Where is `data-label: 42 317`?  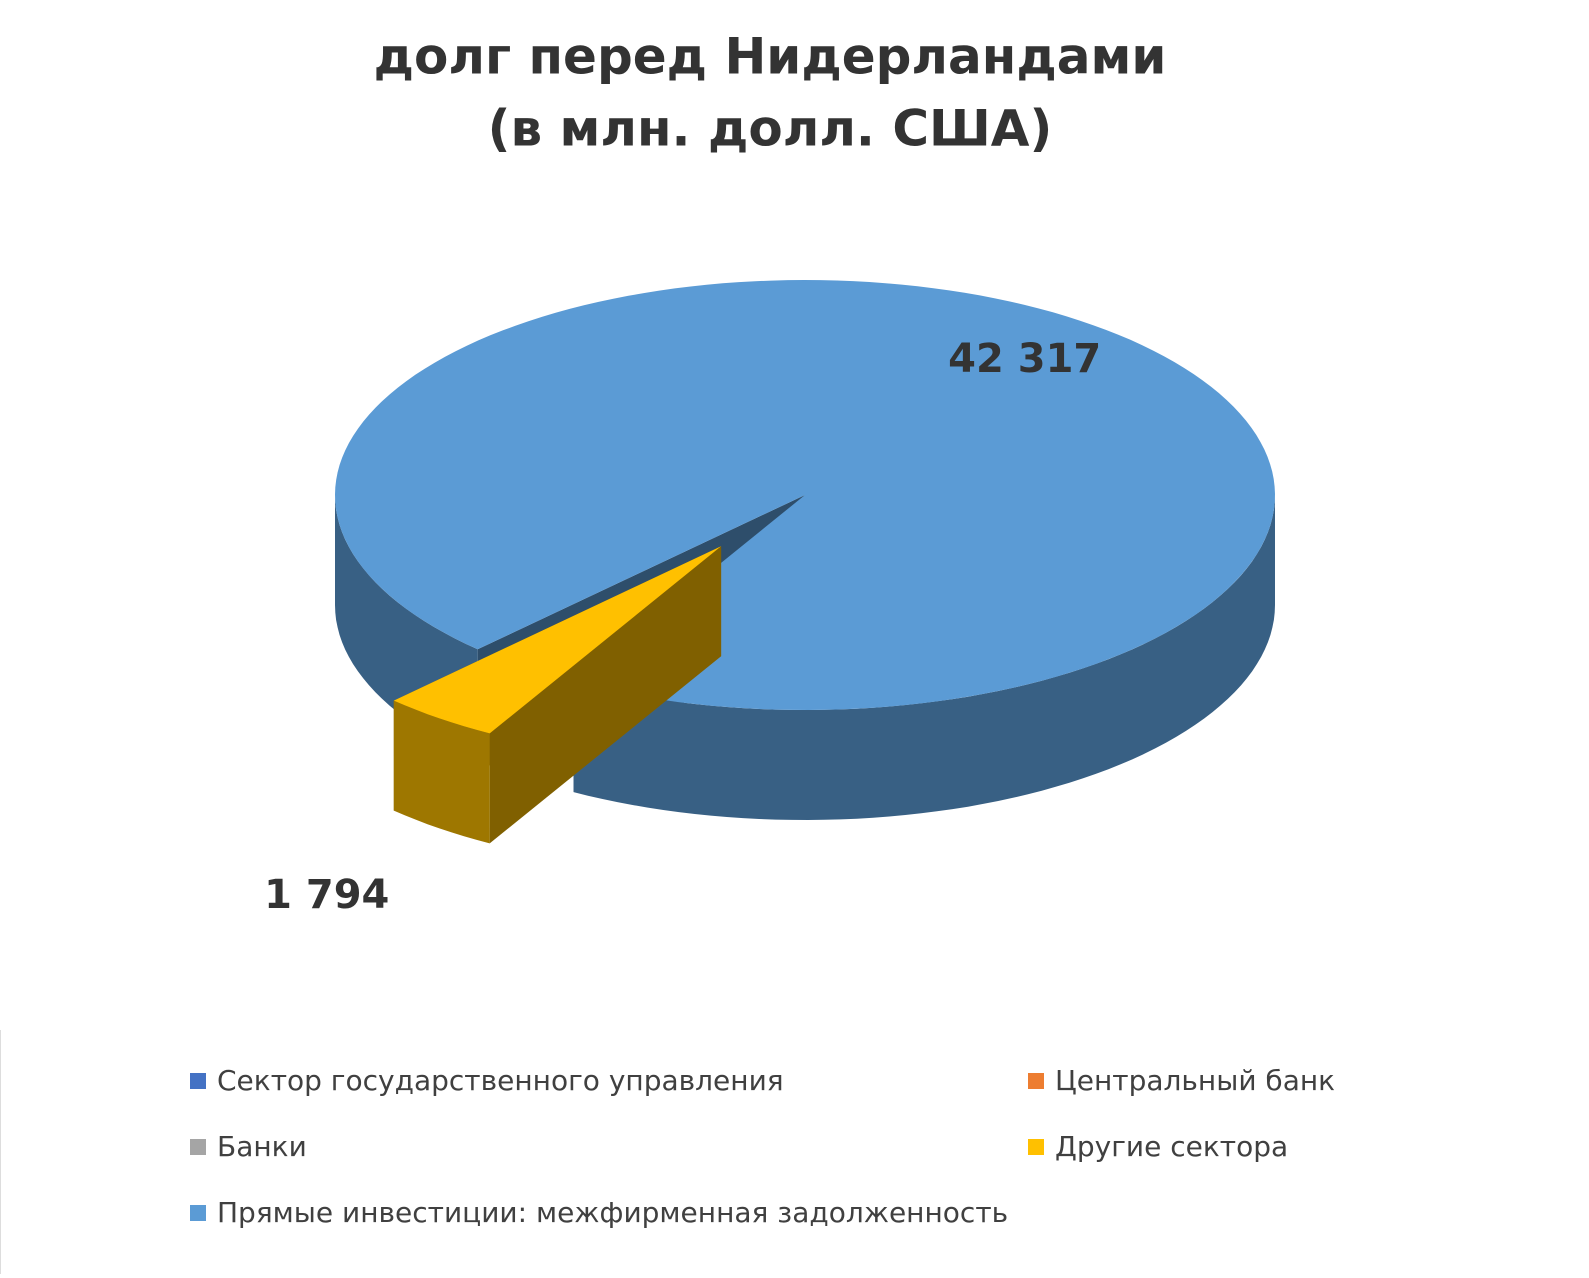
data-label: 42 317 is located at coordinates (1024, 359).